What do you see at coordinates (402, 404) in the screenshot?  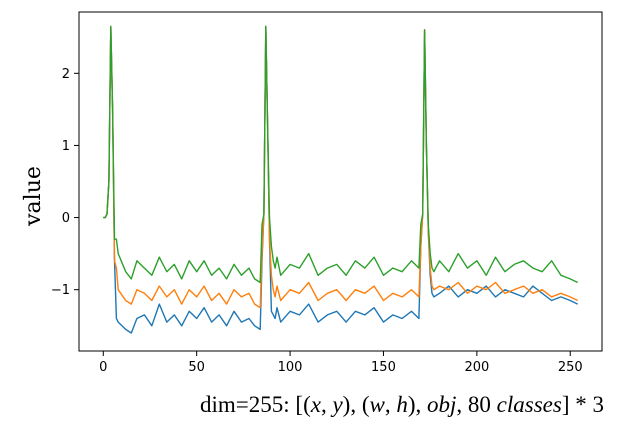 I see `caption-h: h` at bounding box center [402, 404].